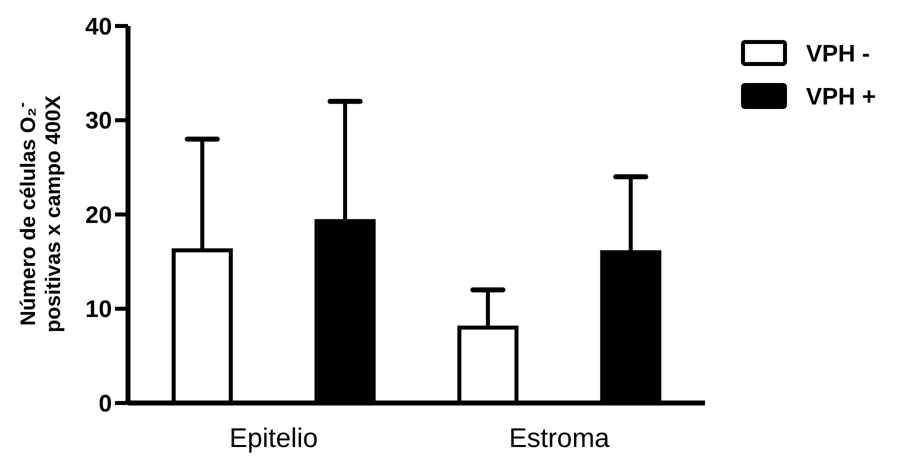 The width and height of the screenshot is (901, 467). What do you see at coordinates (841, 96) in the screenshot?
I see `legend-label: VPH +` at bounding box center [841, 96].